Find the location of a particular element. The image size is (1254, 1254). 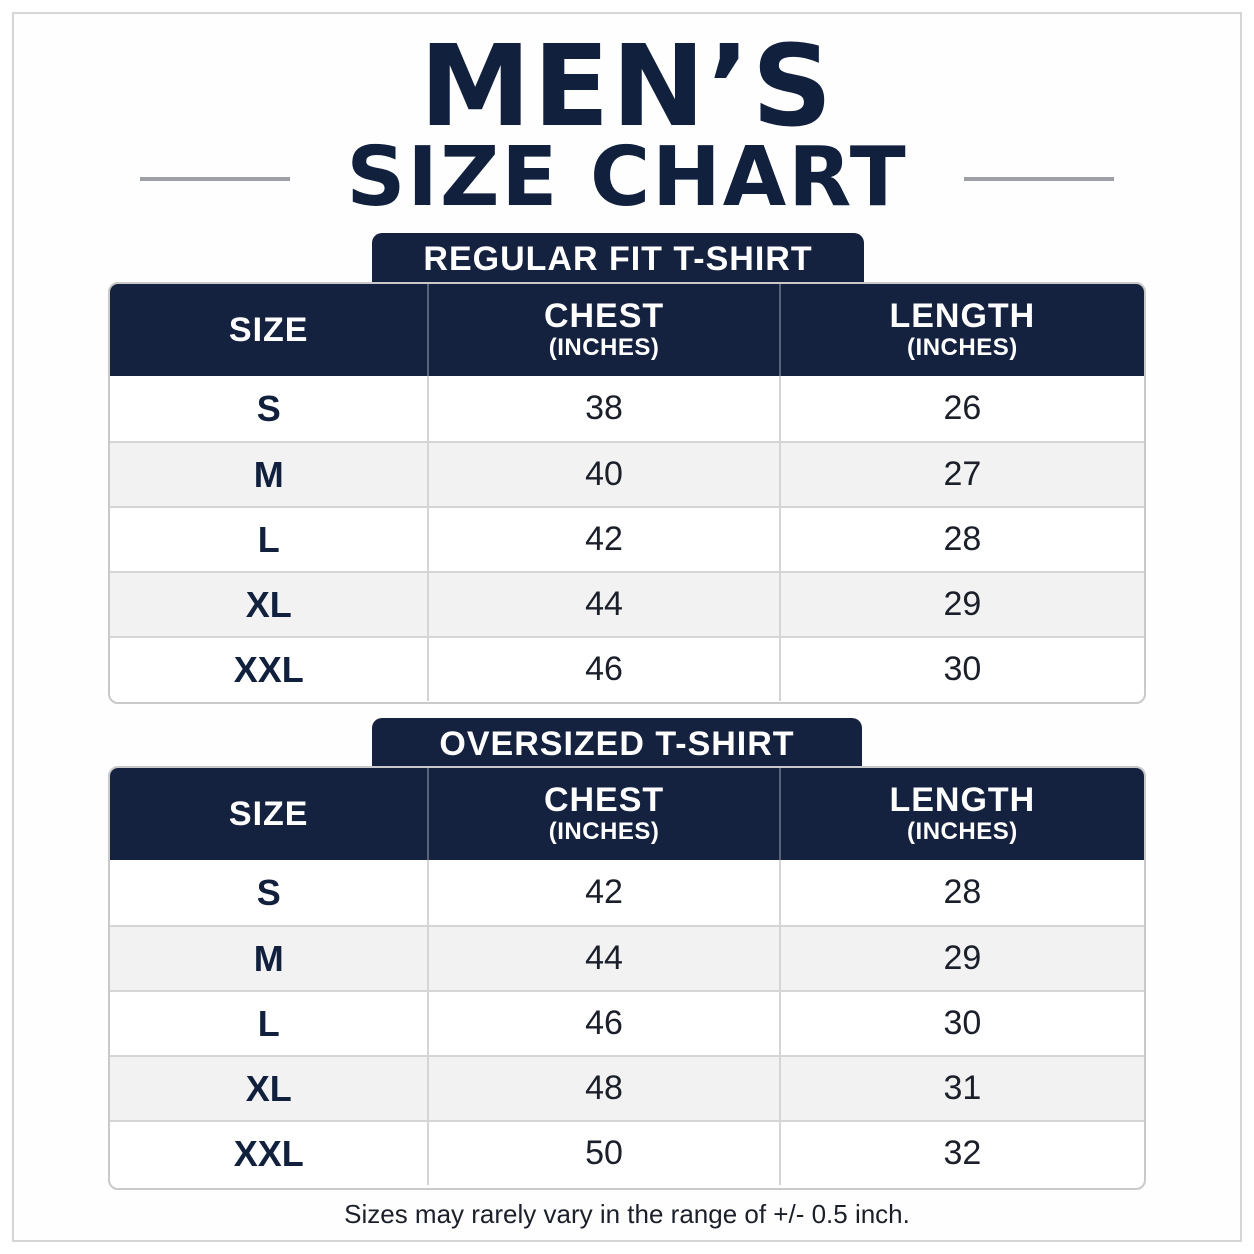

title-rule-left is located at coordinates (215, 179).